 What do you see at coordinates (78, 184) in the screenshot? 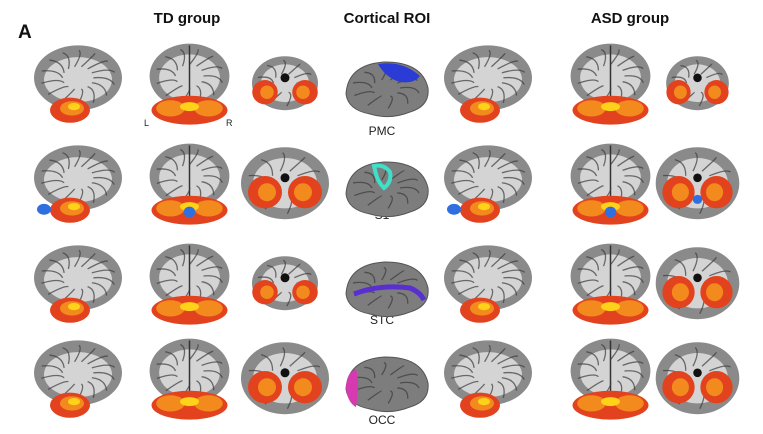
I see `brain-td-sagittal-row2` at bounding box center [78, 184].